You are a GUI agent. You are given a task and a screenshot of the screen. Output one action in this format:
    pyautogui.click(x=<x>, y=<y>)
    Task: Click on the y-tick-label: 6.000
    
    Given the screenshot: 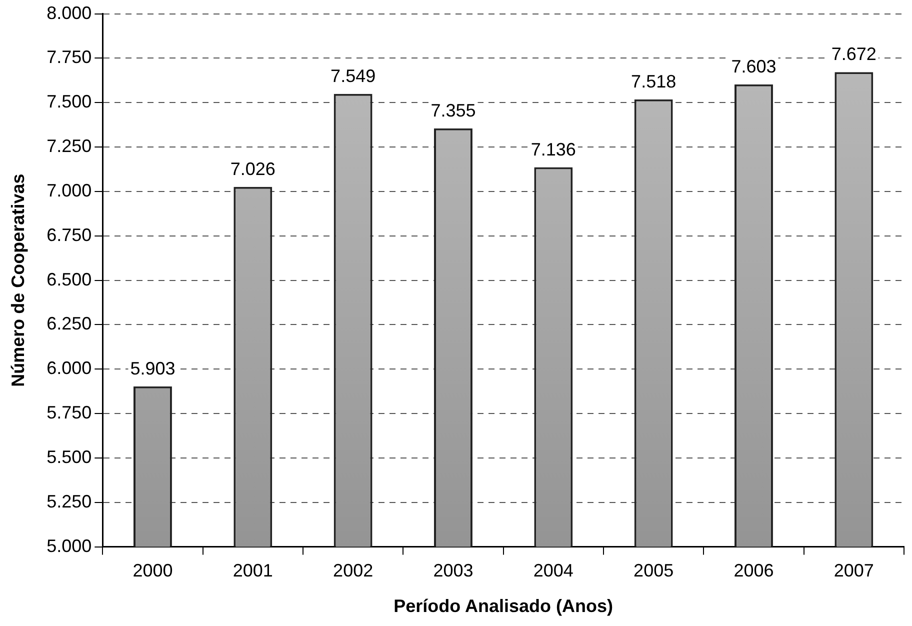 What is the action you would take?
    pyautogui.click(x=69, y=368)
    